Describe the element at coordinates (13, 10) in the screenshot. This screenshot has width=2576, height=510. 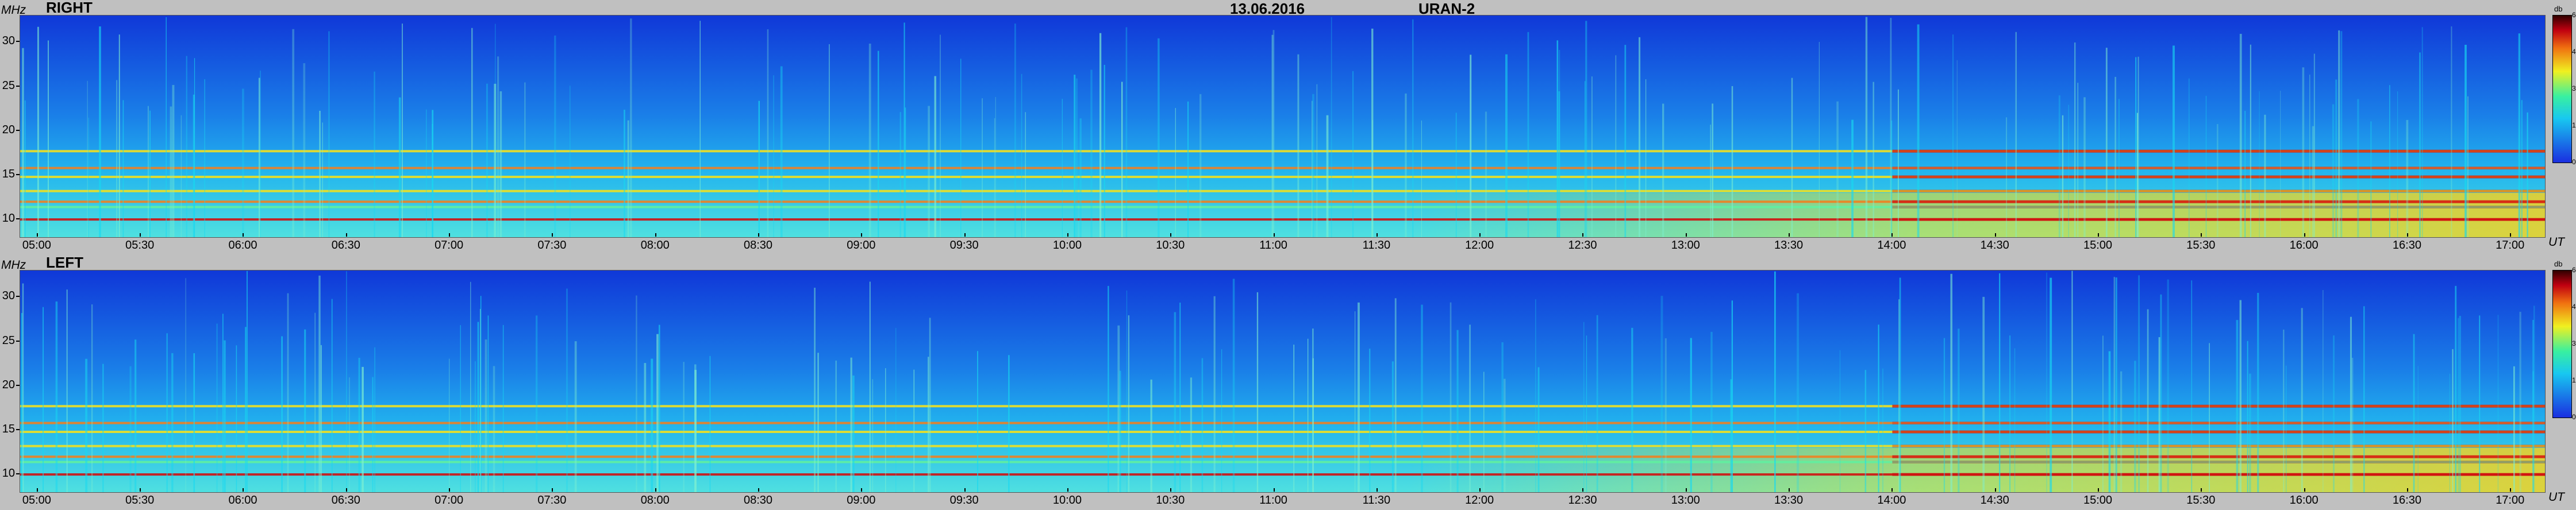
I see `y-axis-unit: MHz` at that location.